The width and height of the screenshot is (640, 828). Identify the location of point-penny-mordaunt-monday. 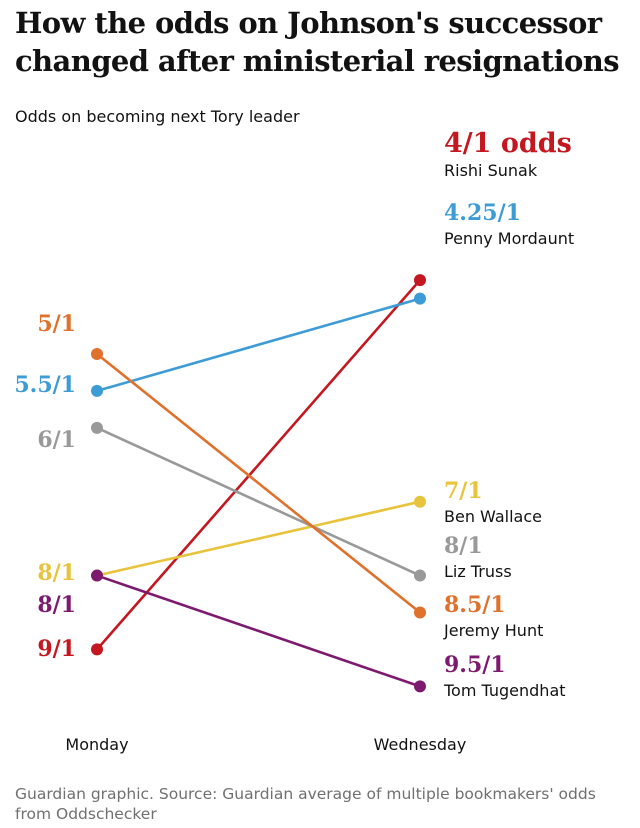
(97, 390).